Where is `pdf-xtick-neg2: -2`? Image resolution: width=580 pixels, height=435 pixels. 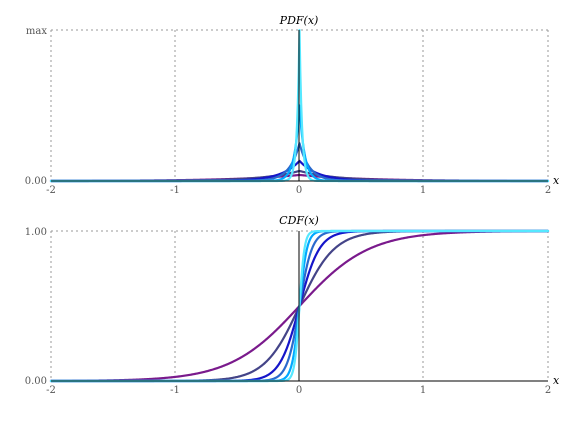 pdf-xtick-neg2: -2 is located at coordinates (51, 190).